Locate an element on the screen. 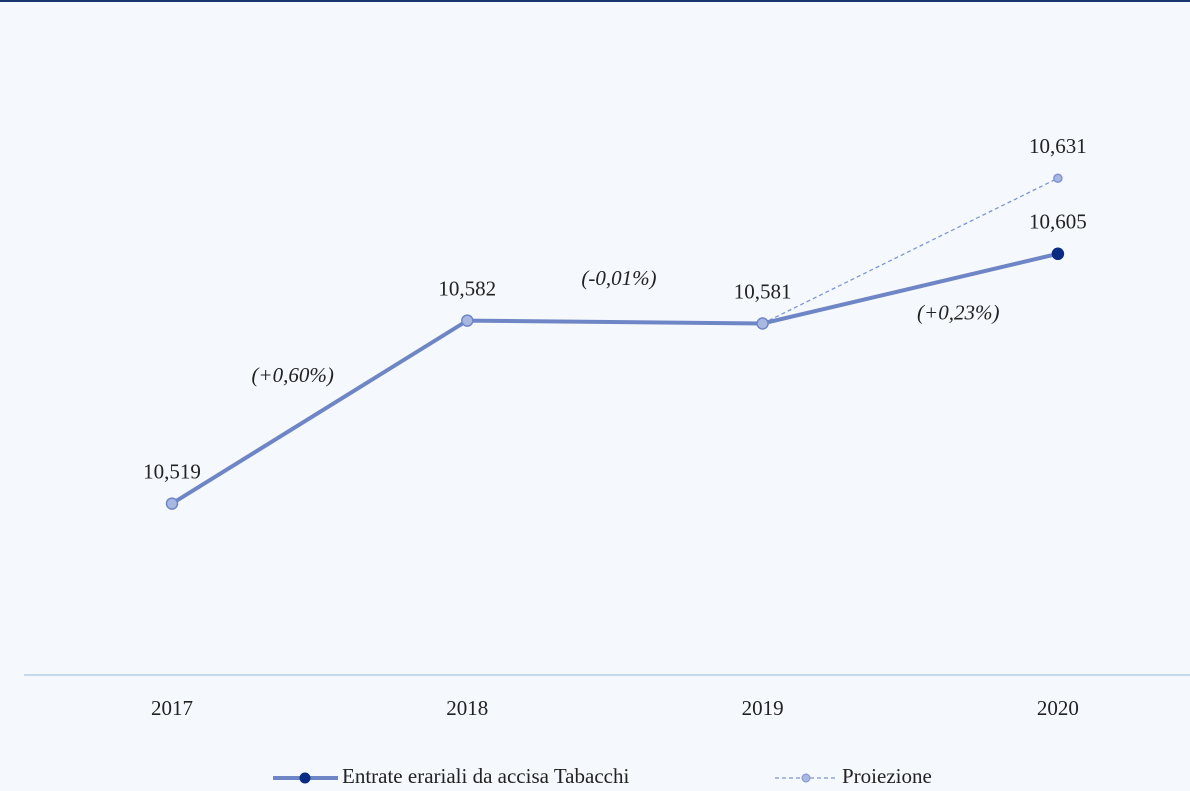 Image resolution: width=1190 pixels, height=791 pixels. x-tick-label: 2020 is located at coordinates (1058, 708).